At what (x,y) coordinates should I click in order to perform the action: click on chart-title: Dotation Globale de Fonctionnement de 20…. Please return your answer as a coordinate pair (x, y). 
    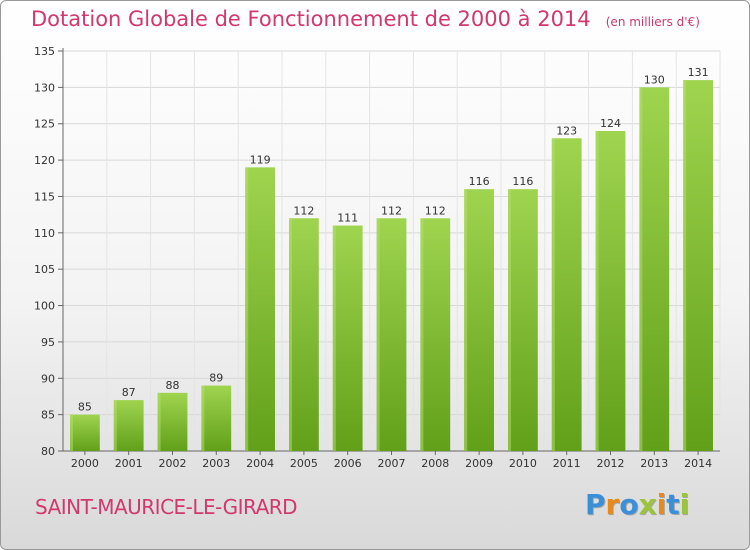
    Looking at the image, I should click on (311, 19).